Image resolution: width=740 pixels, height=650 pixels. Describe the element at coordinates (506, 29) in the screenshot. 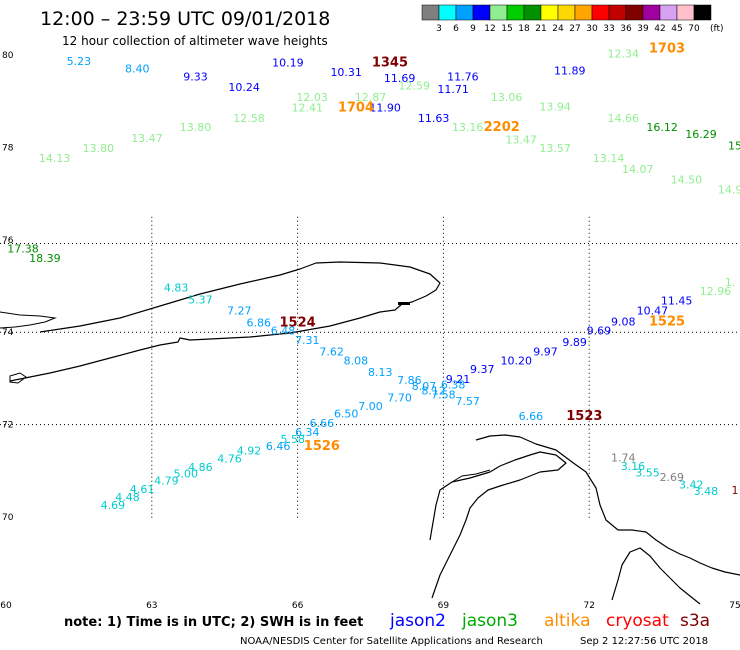

I see `scale-label: 15` at that location.